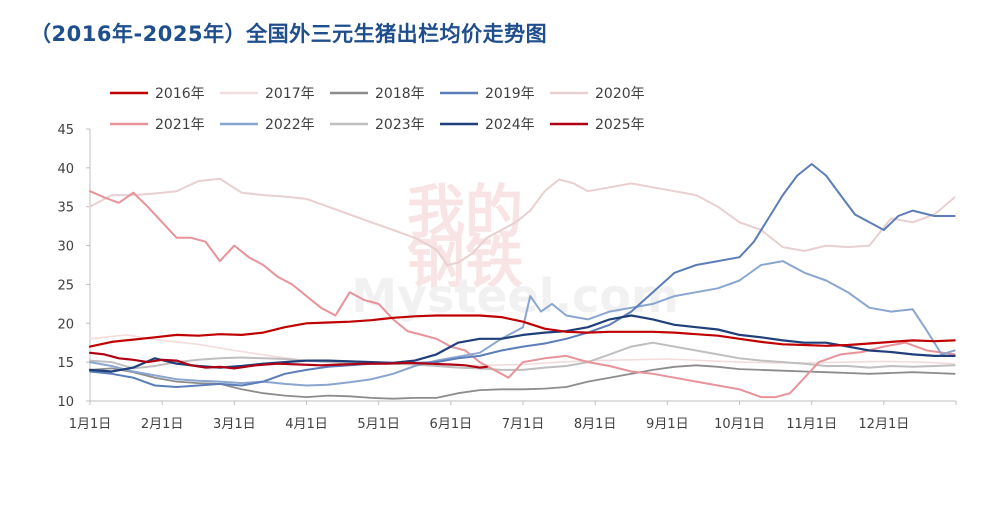  Describe the element at coordinates (400, 94) in the screenshot. I see `legend-label-2018: 2018年` at that location.